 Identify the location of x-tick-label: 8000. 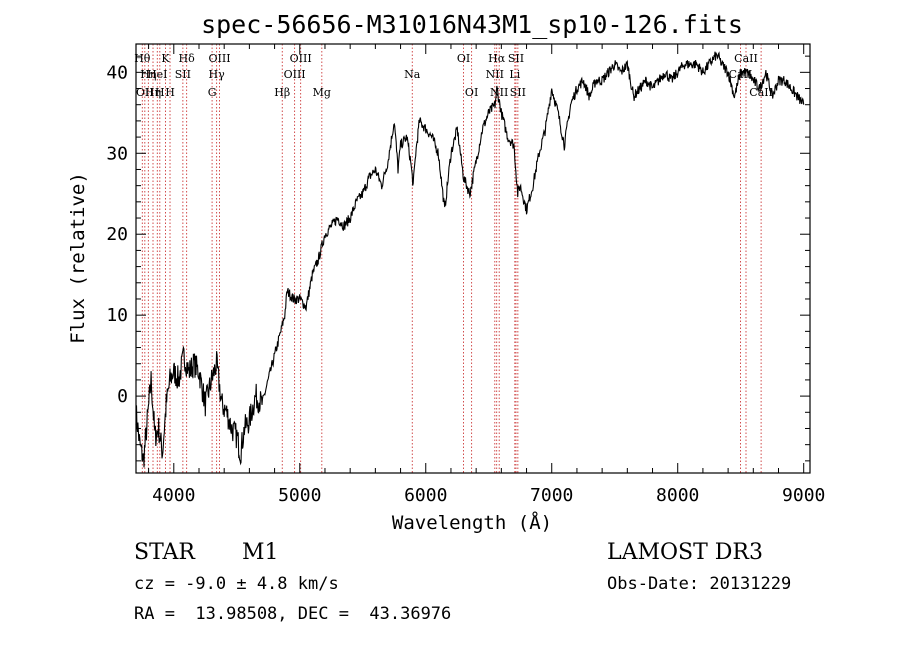
(677, 495).